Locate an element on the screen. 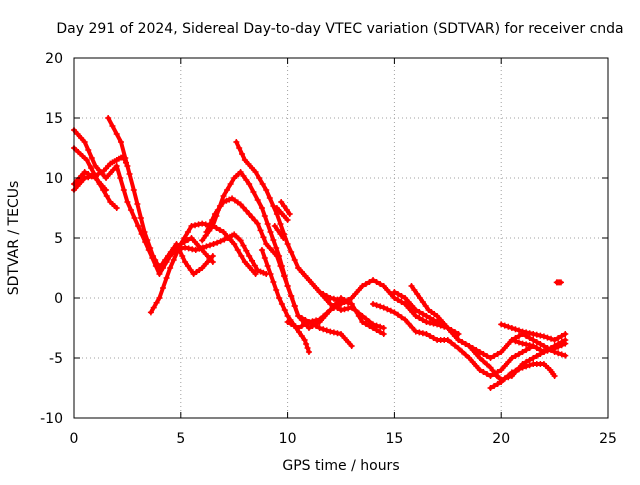 The width and height of the screenshot is (640, 485). series-track is located at coordinates (285, 208).